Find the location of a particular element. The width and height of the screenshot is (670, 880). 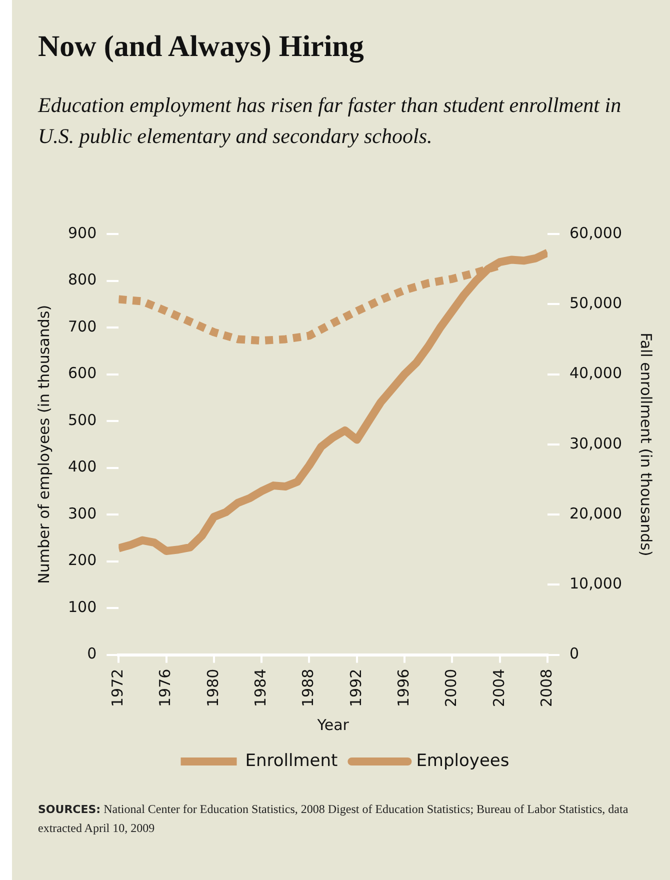

y-tick-label: 700 is located at coordinates (82, 326).